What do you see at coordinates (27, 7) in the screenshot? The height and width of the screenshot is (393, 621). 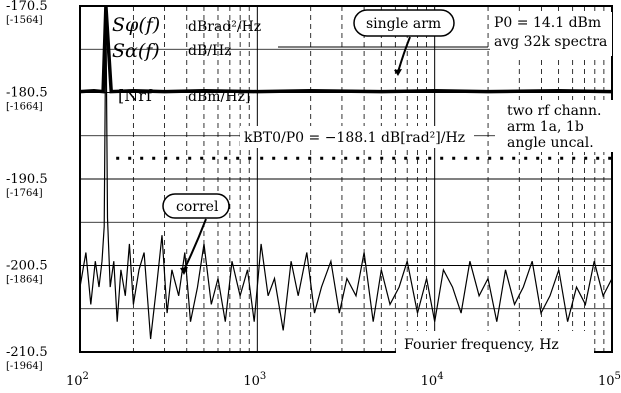 I see `y-tick-label: -170.5` at bounding box center [27, 7].